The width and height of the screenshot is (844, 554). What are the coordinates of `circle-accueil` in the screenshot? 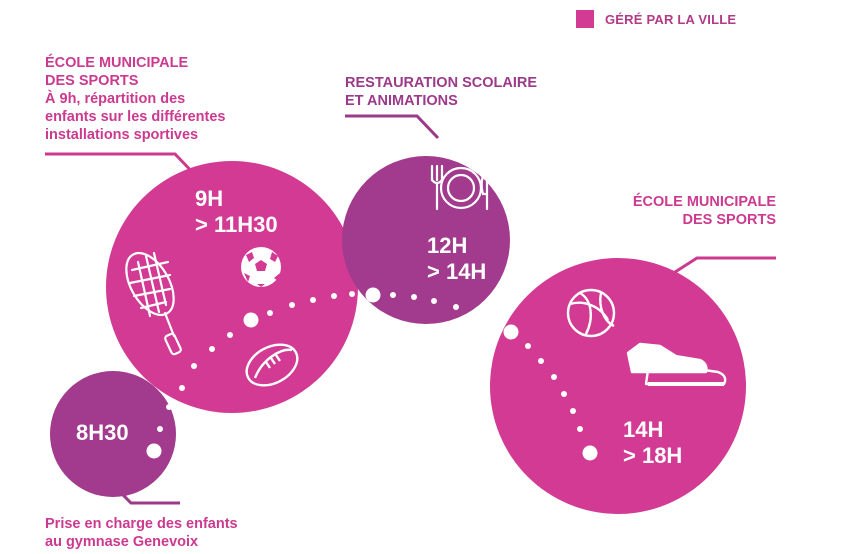 It's located at (113, 434).